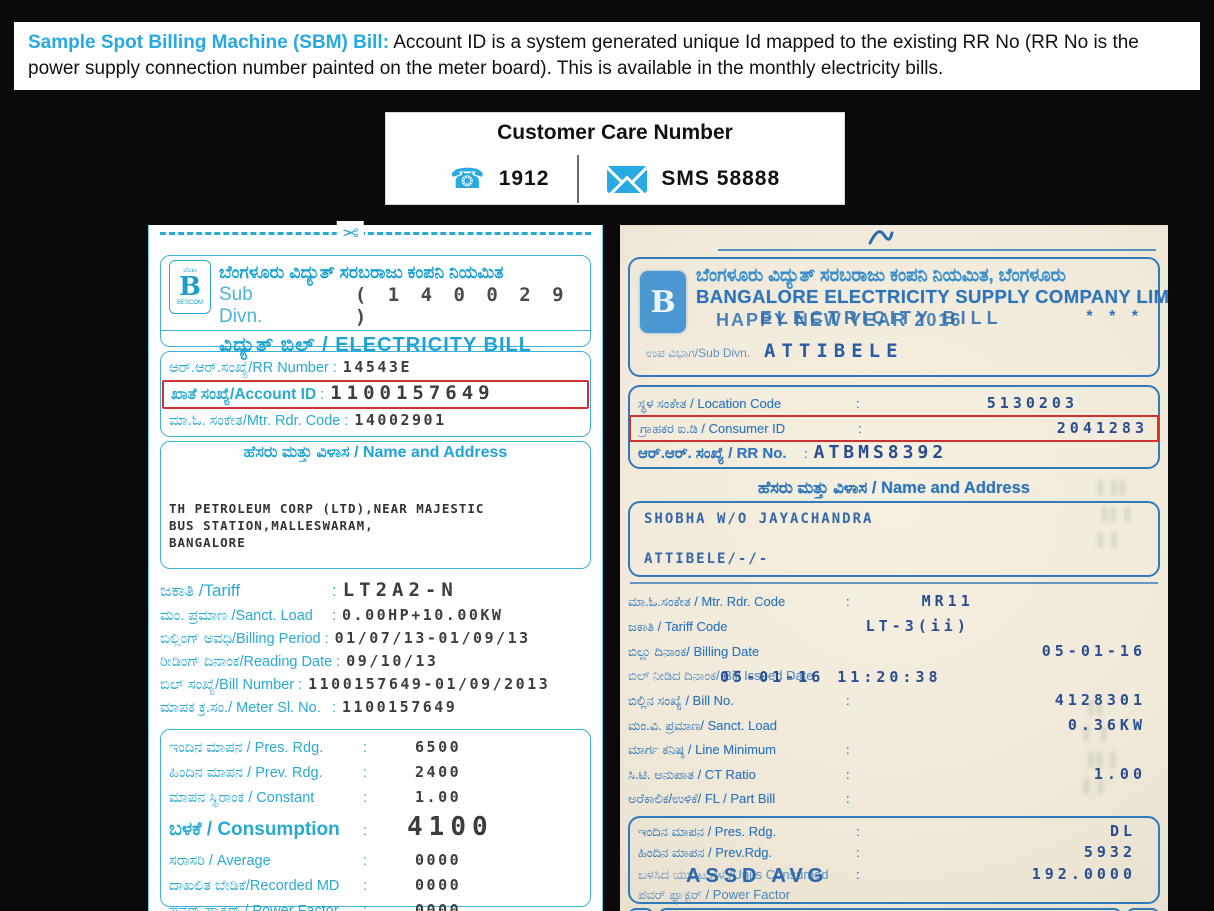 This screenshot has height=911, width=1214. I want to click on rr-number-value: 14543E, so click(377, 367).